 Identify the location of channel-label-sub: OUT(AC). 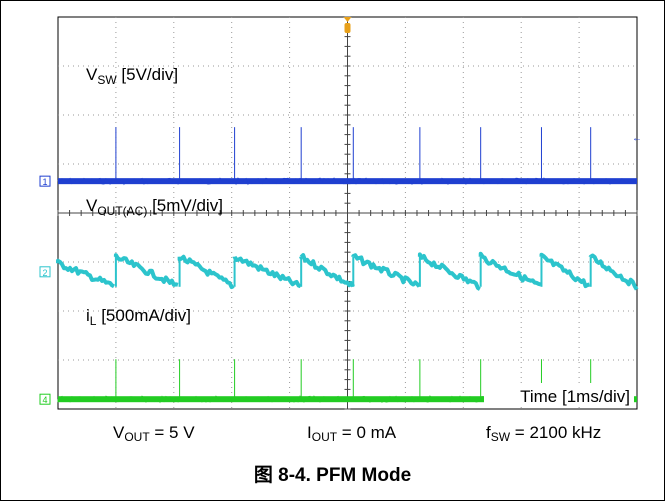
(122, 211).